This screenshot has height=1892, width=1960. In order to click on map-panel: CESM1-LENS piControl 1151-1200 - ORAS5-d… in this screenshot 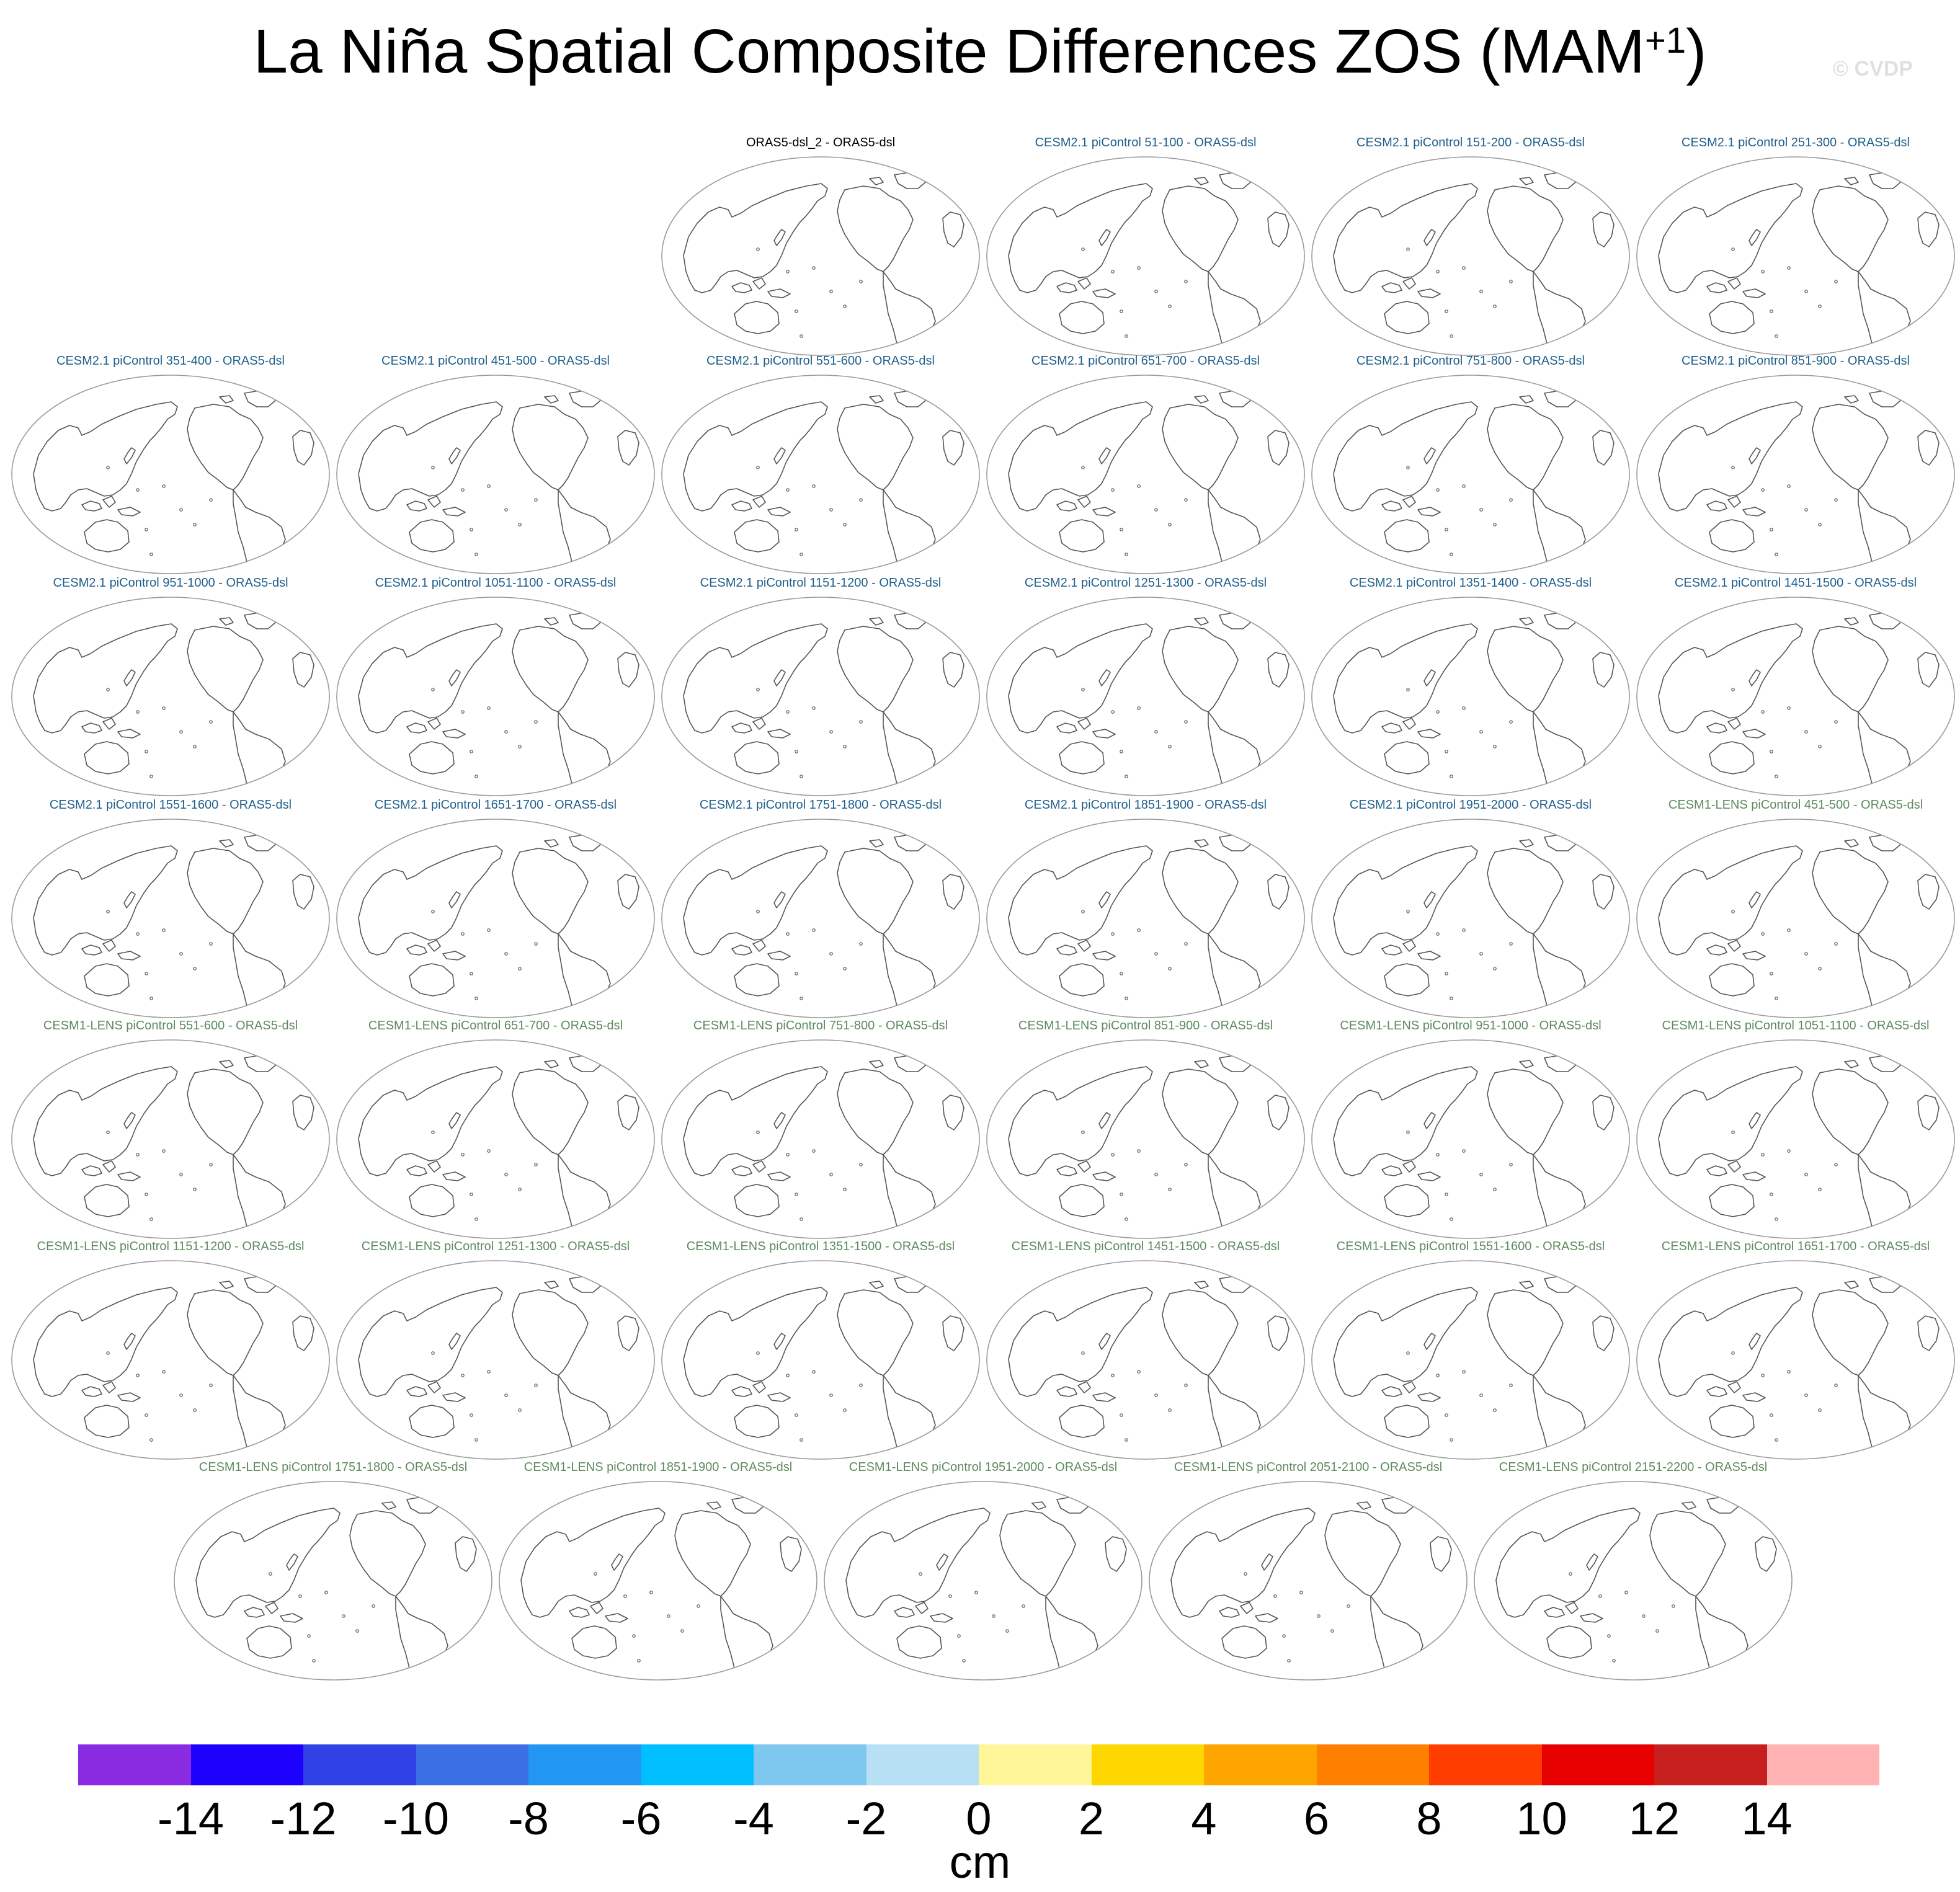, I will do `click(170, 1350)`.